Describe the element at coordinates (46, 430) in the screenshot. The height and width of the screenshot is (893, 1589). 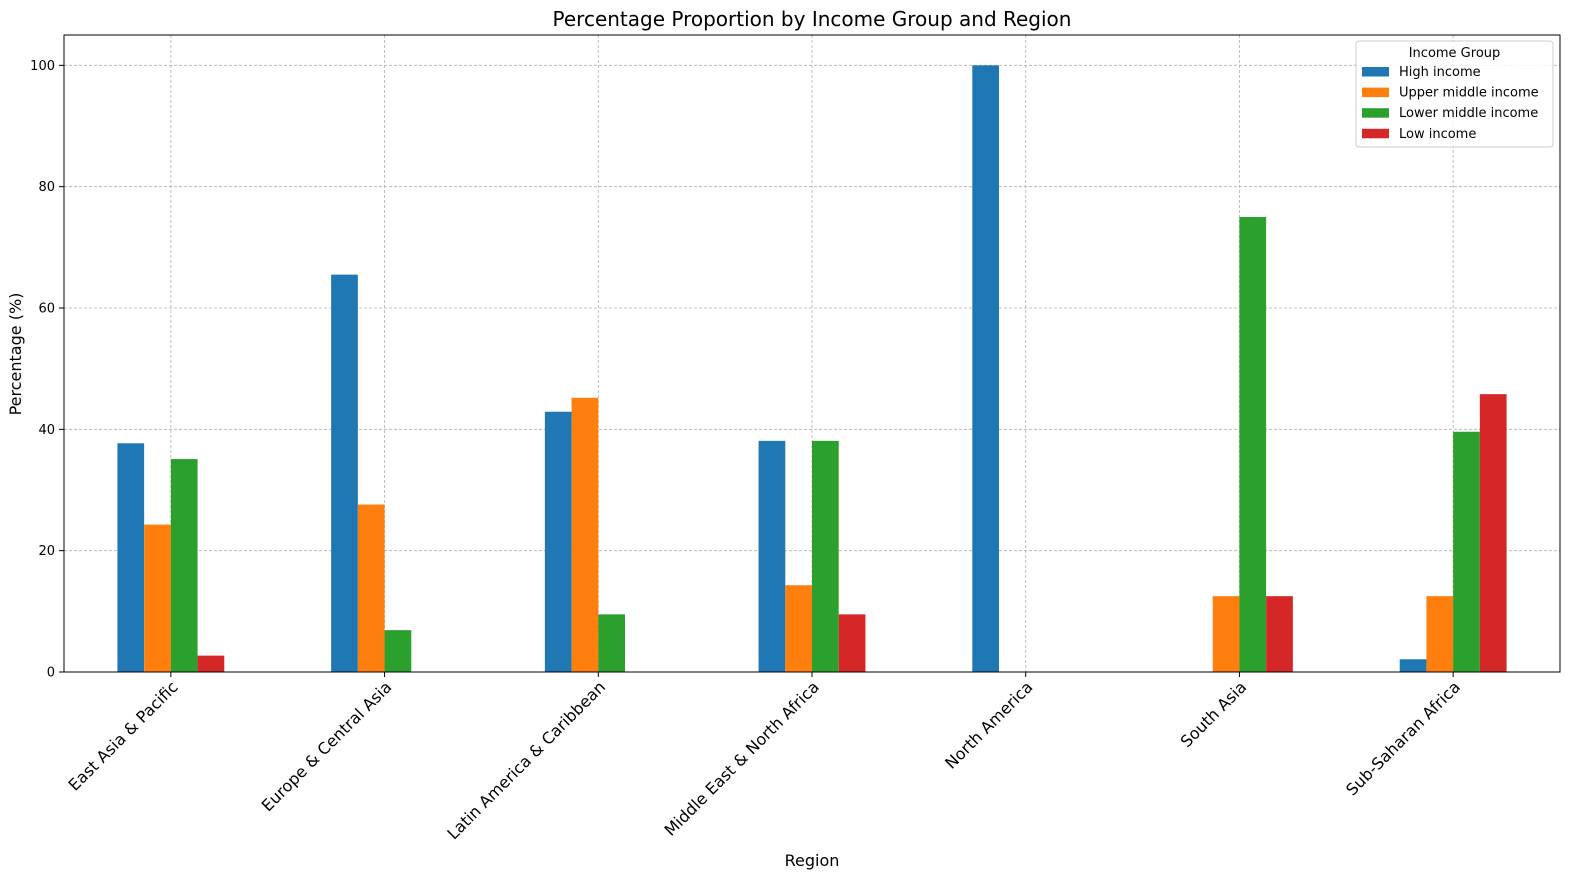
I see `y-tick-label: 40` at that location.